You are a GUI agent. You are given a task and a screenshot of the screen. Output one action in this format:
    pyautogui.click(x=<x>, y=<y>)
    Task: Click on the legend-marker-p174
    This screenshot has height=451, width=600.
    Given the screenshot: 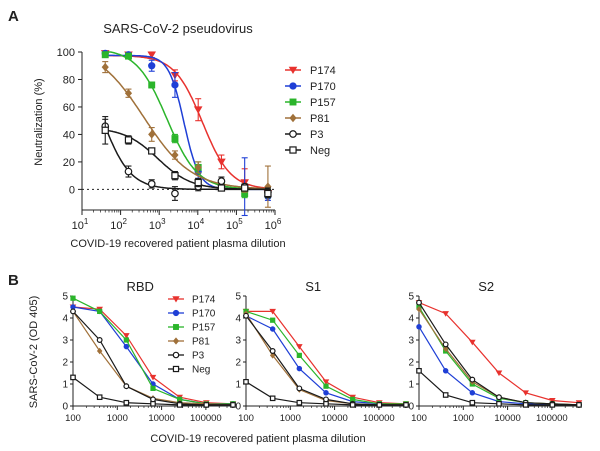 What is the action you would take?
    pyautogui.click(x=293, y=70)
    